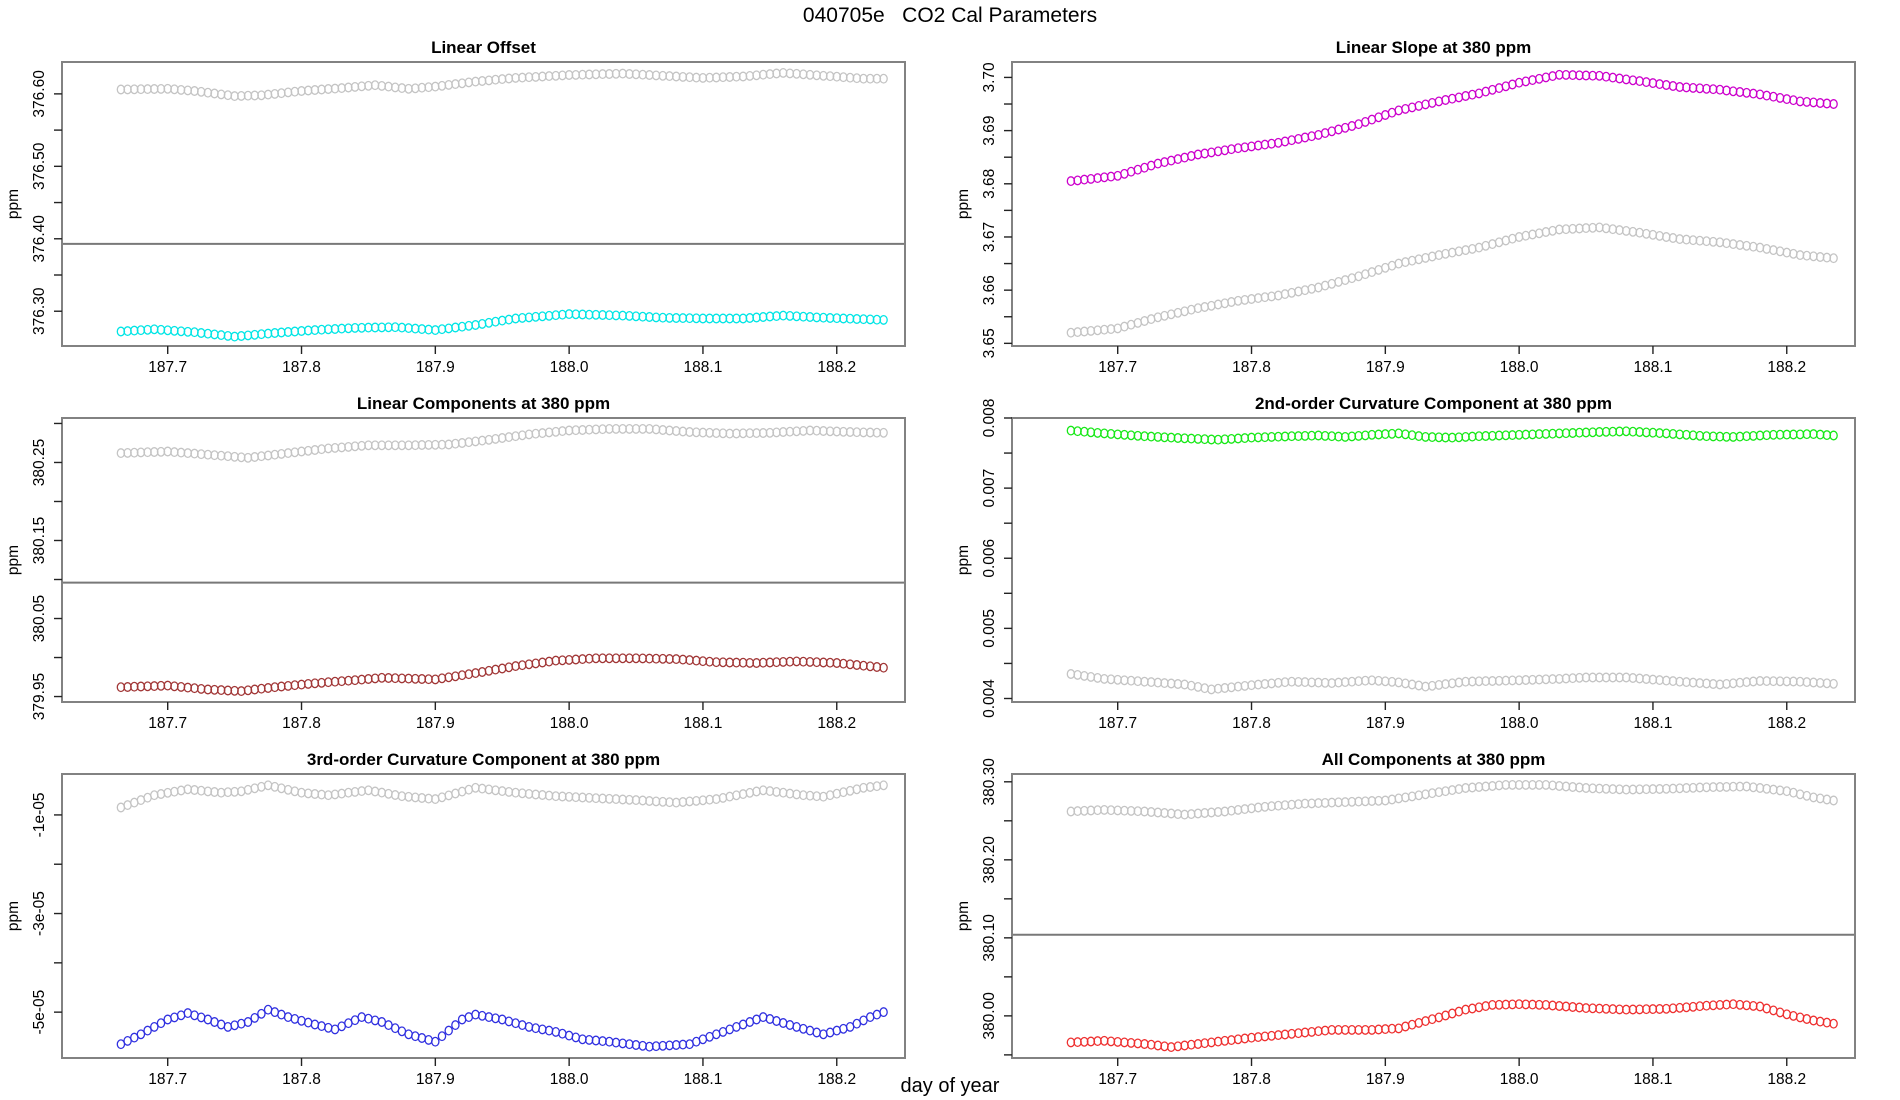 This screenshot has width=1900, height=1100. I want to click on svg-text: -5e-05, so click(39, 1012).